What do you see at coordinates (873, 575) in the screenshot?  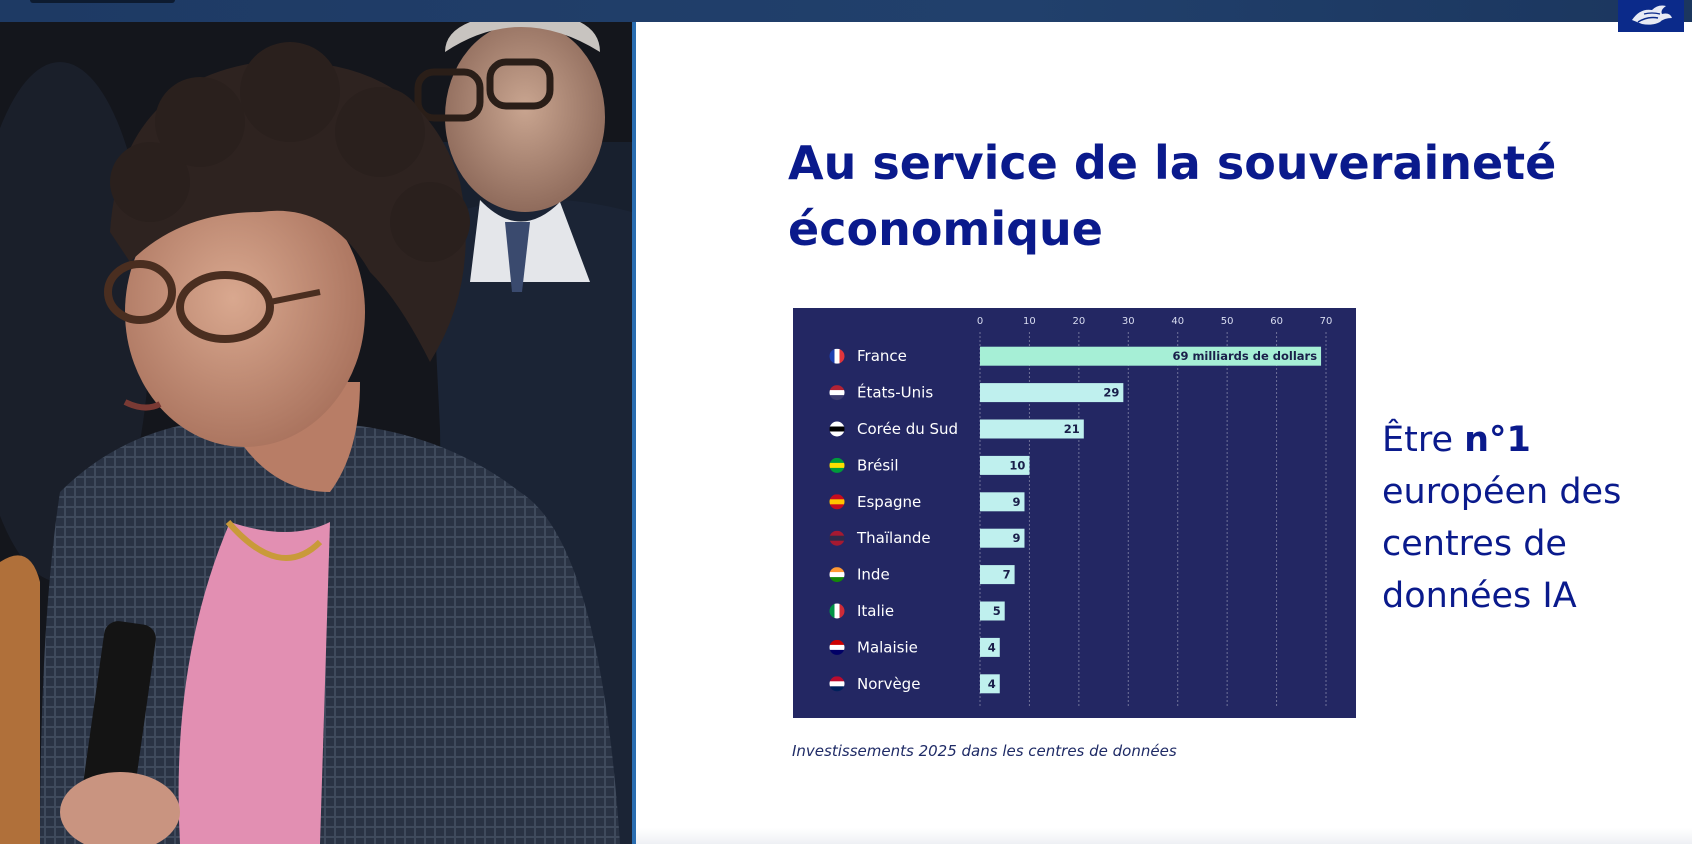 I see `category-label: Inde` at bounding box center [873, 575].